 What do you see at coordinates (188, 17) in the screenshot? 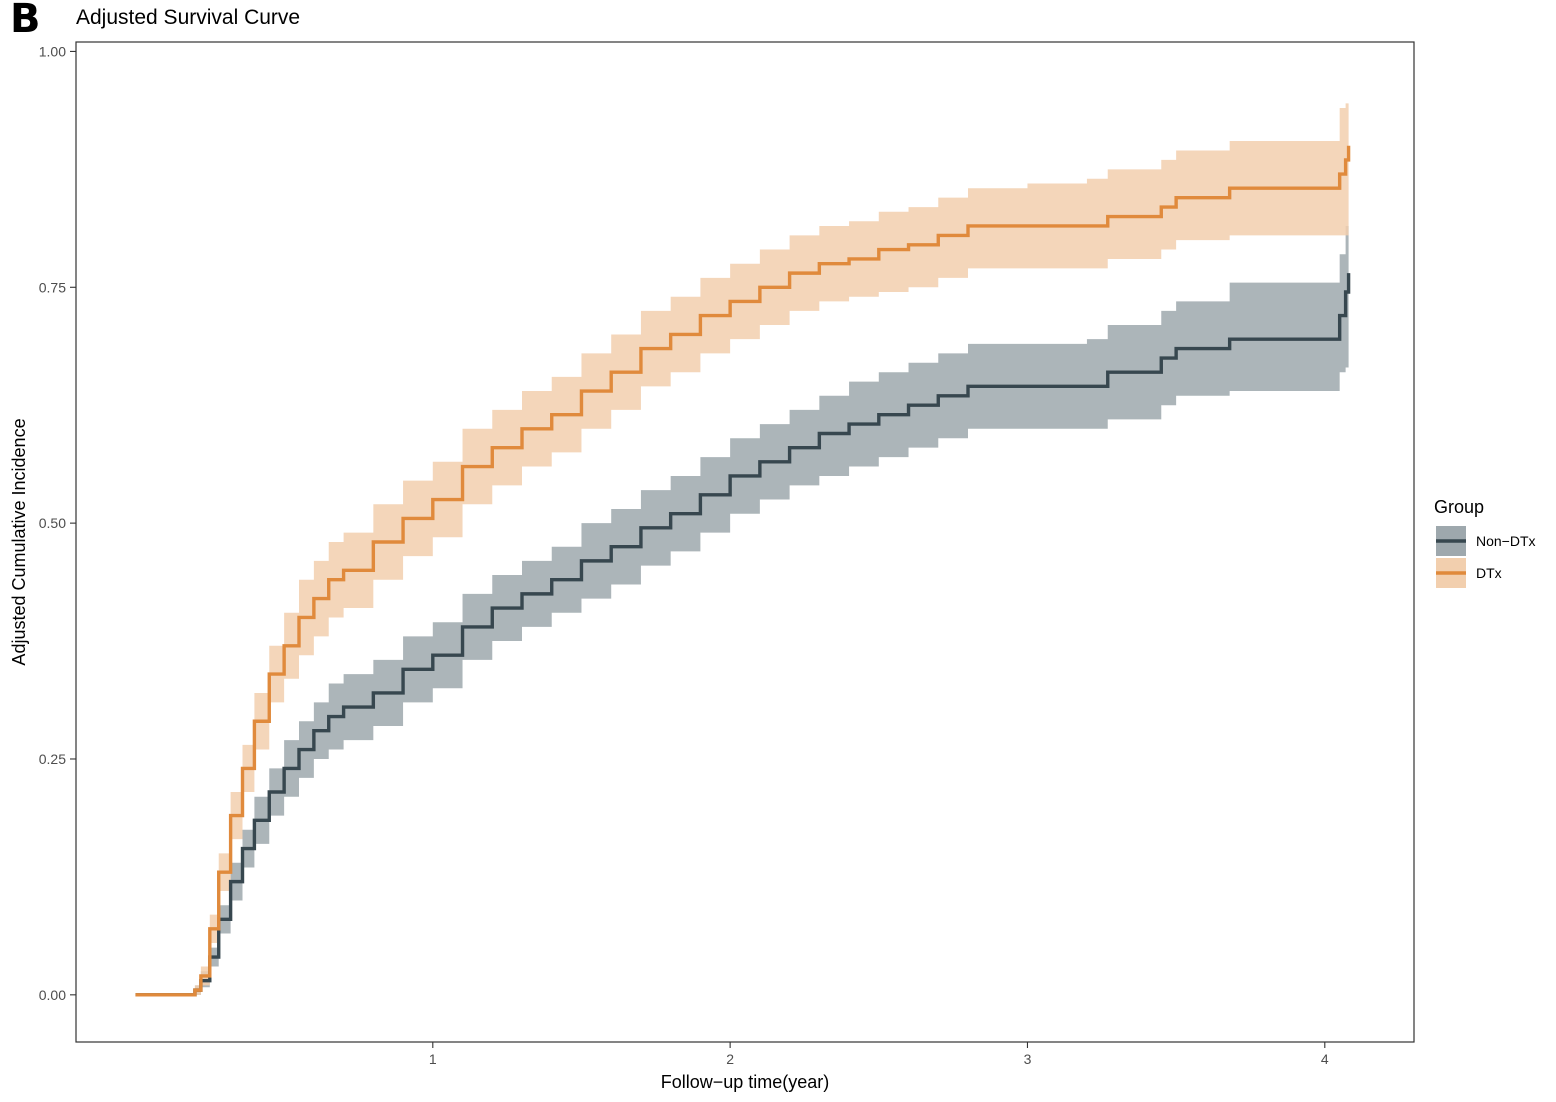
I see `chart-title: Adjusted Survival Curve` at bounding box center [188, 17].